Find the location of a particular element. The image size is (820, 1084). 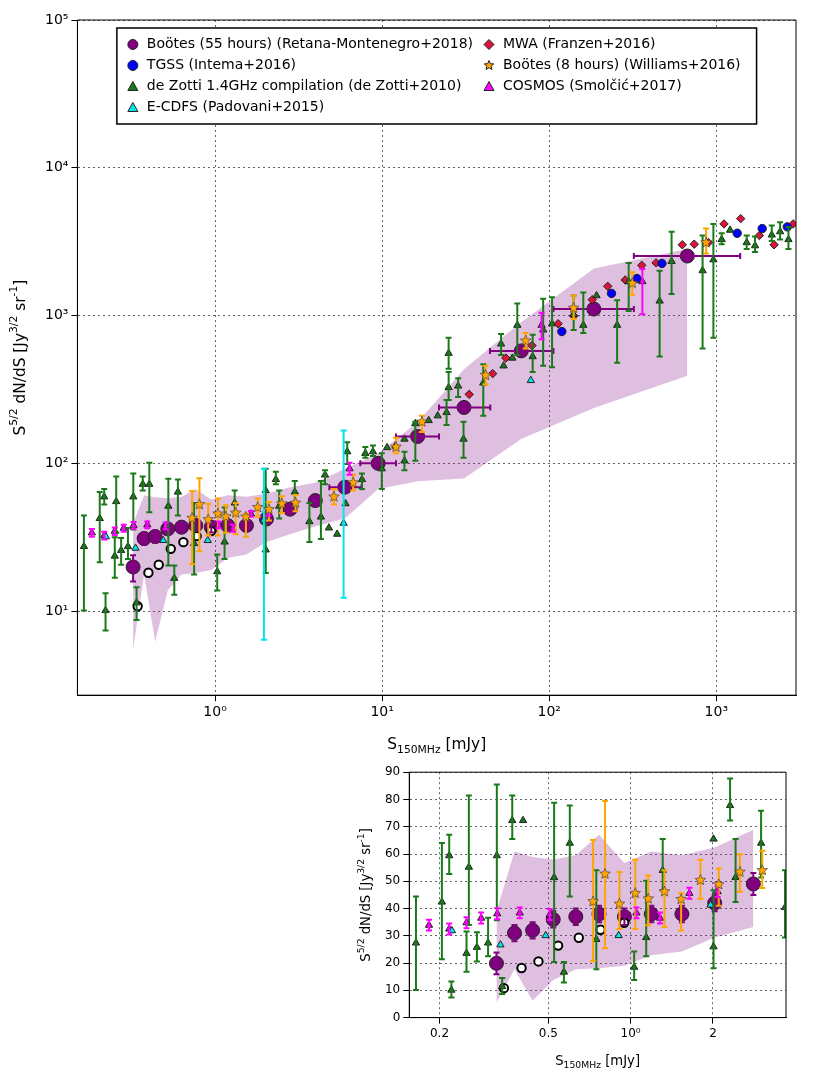

legend-label: COSMOS (Smolčić+2017) is located at coordinates (592, 85).